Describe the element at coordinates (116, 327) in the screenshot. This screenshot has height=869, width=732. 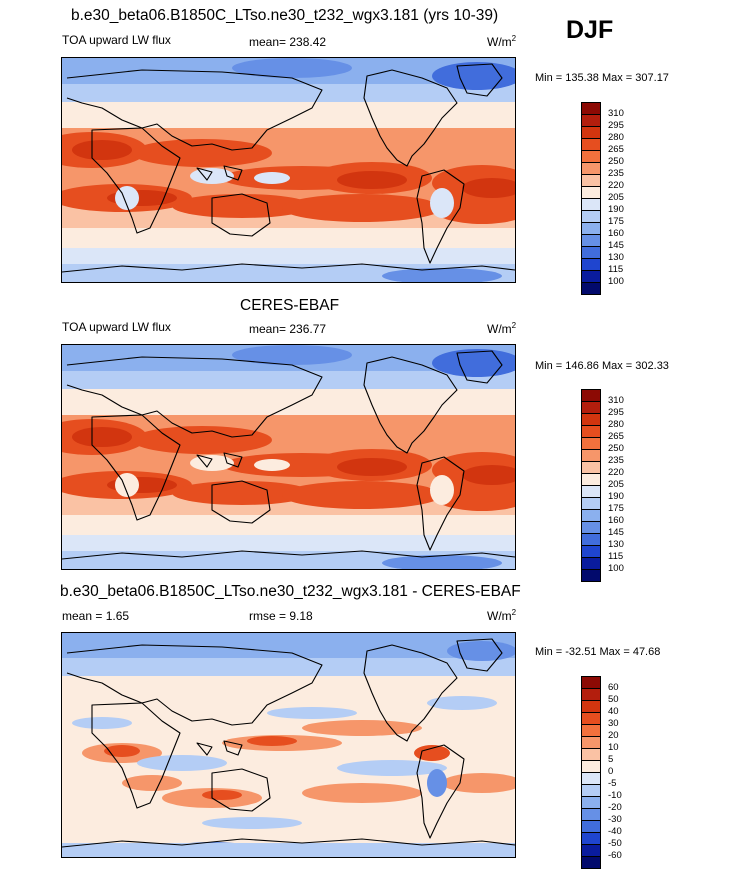
I see `panel-2-variable: TOA upward LW flux` at that location.